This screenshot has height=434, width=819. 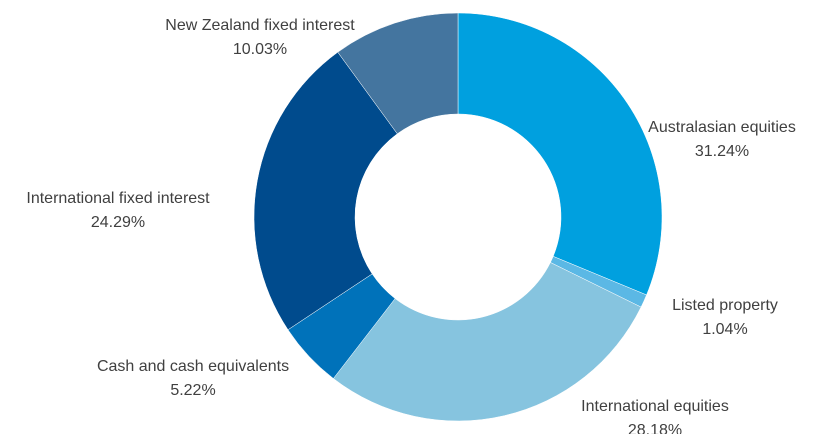 What do you see at coordinates (655, 428) in the screenshot?
I see `slice-value: 28.18%` at bounding box center [655, 428].